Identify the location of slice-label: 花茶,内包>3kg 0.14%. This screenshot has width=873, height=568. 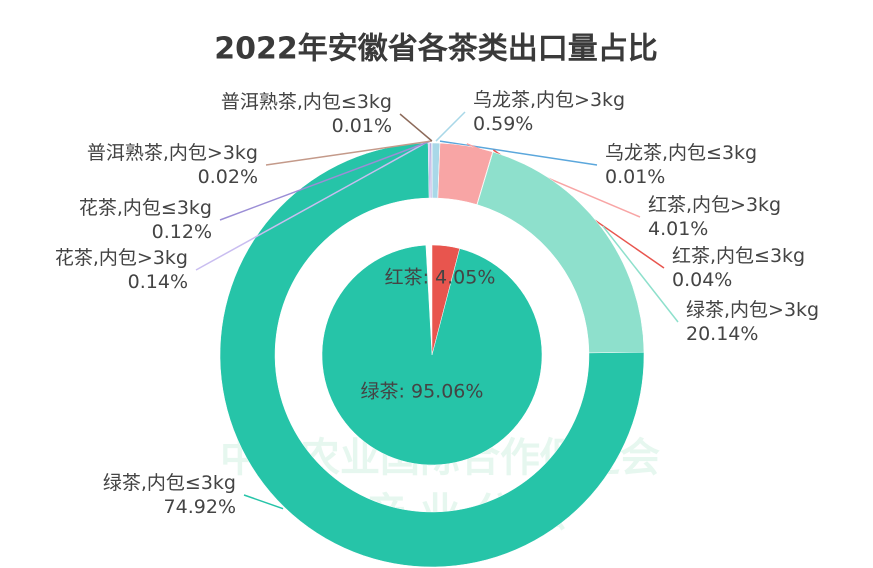
(121, 270).